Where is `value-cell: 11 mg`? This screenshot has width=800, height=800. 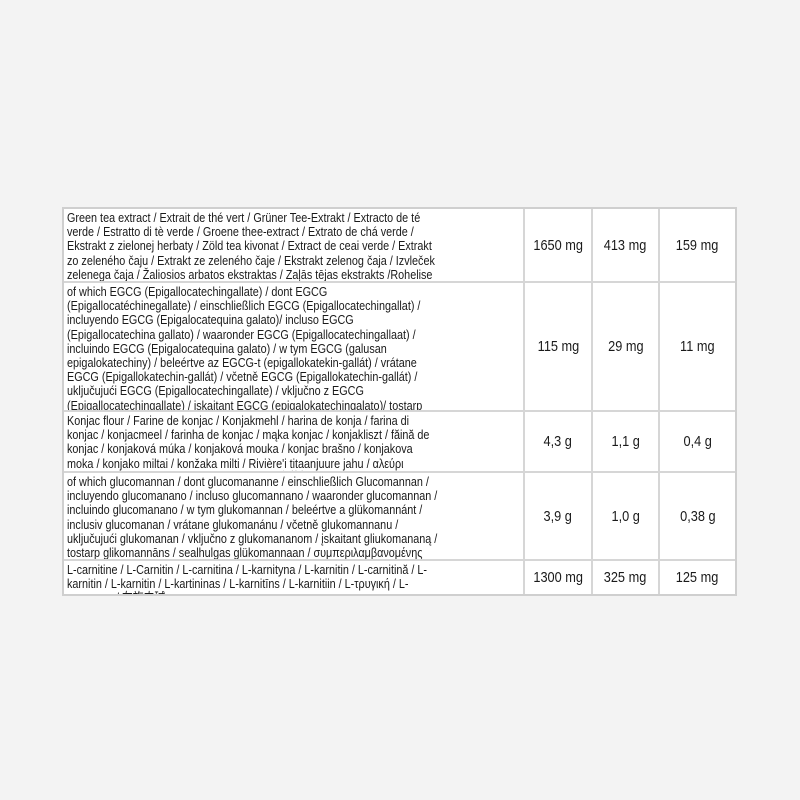 value-cell: 11 mg is located at coordinates (696, 346).